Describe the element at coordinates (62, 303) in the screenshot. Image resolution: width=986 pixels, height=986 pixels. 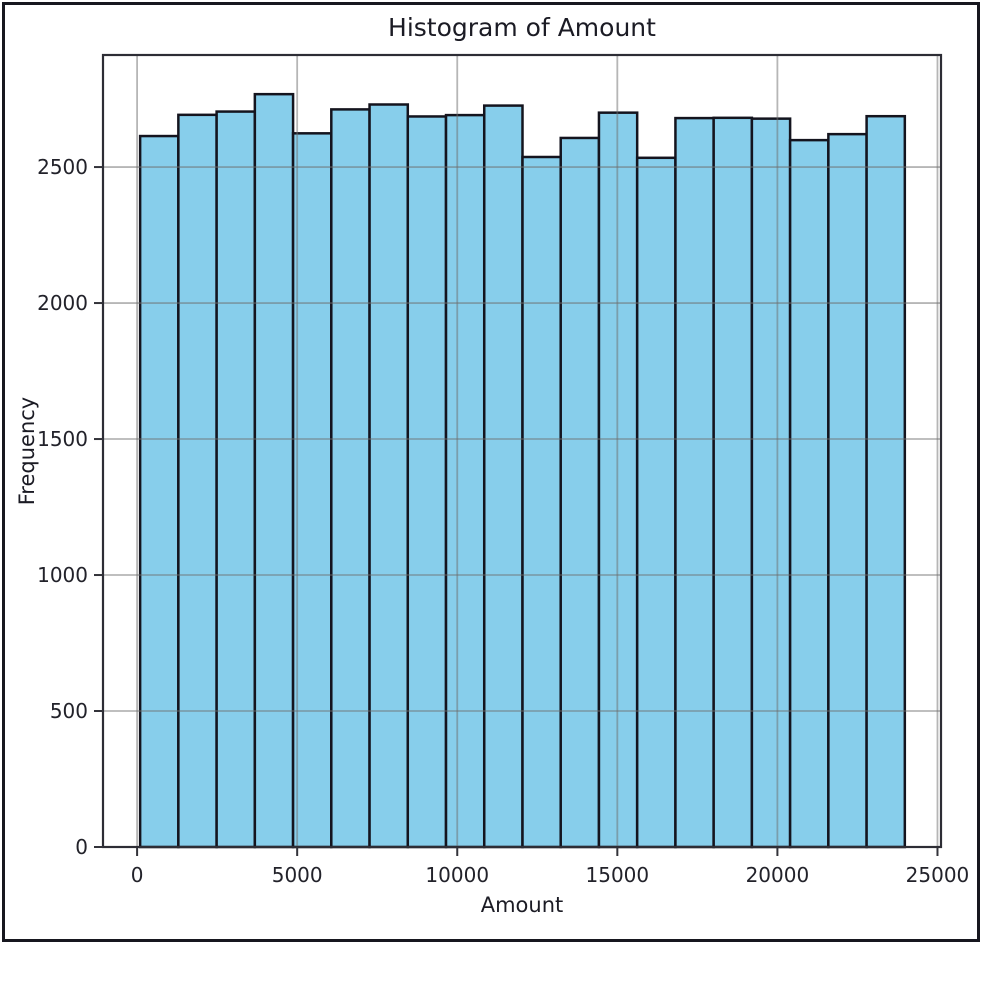
I see `y-tick-label: 2000` at that location.